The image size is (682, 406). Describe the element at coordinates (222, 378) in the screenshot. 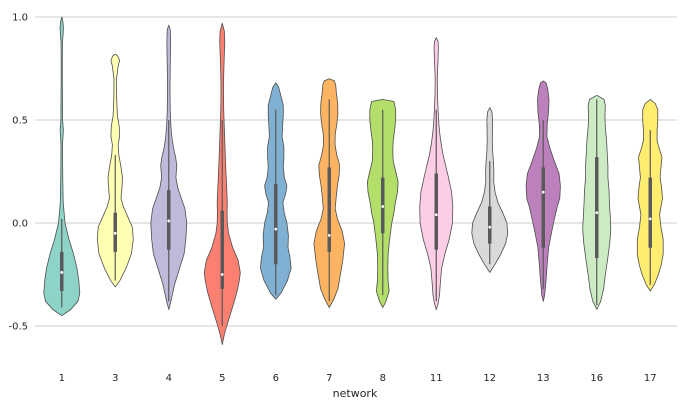

I see `x-tick-label: 5` at that location.